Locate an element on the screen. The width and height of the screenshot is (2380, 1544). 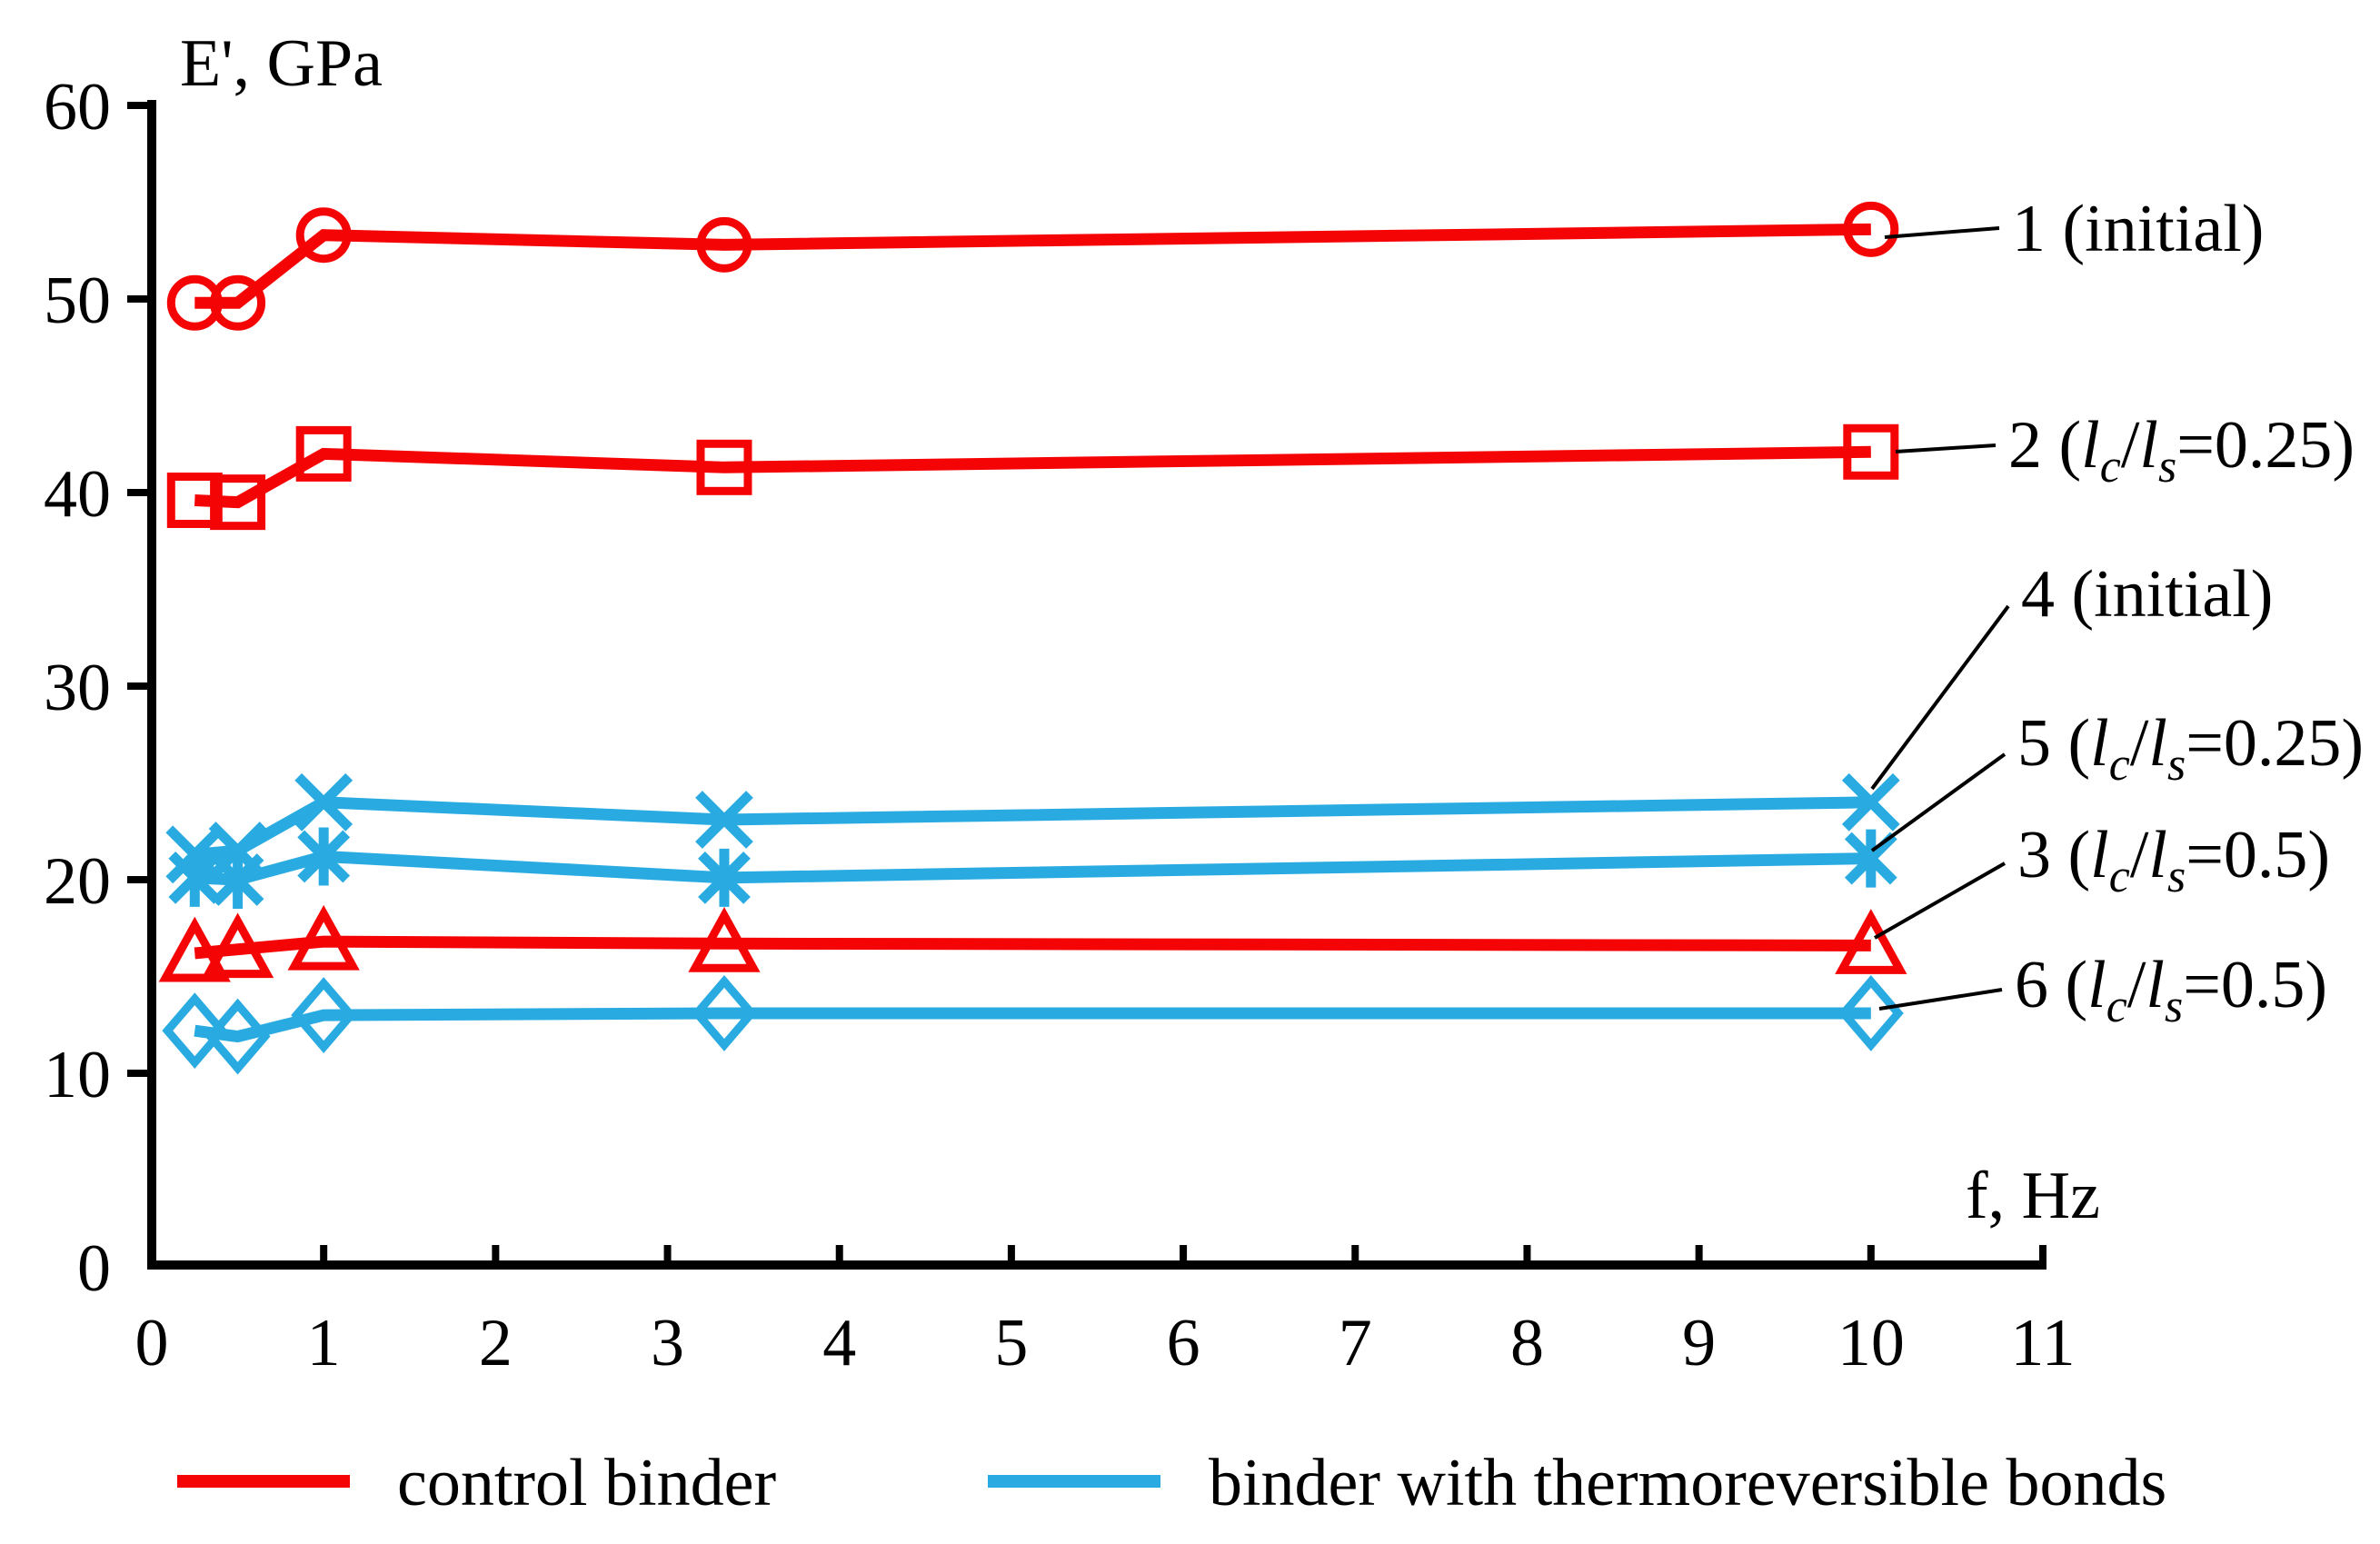
callout-label-3: 3 (lc/ls=0.5) is located at coordinates (2173, 860).